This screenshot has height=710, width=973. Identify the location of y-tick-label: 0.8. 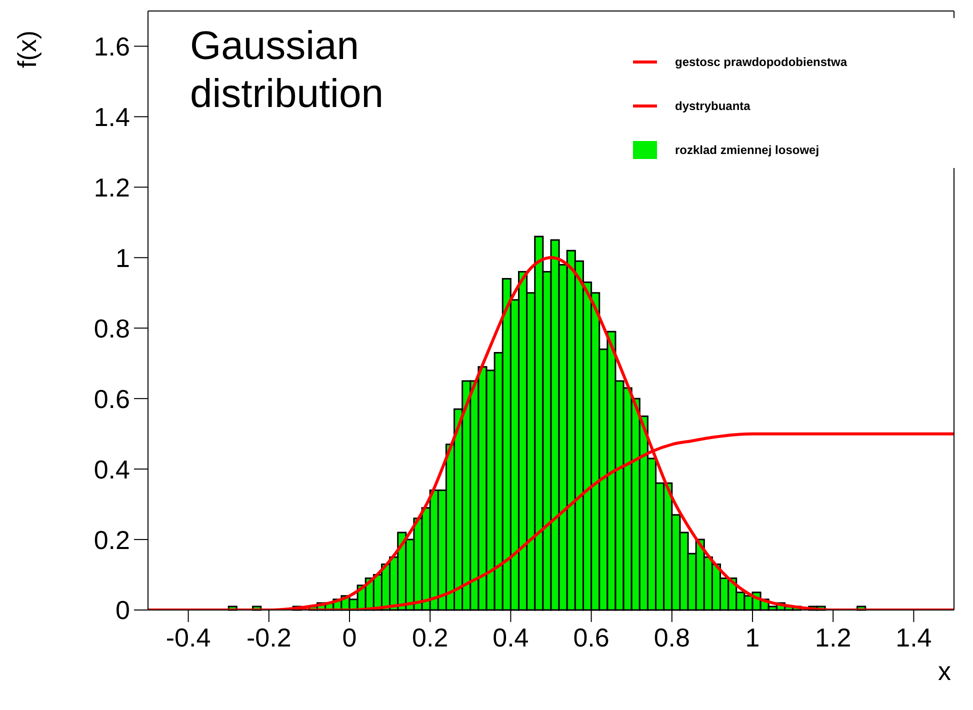
(112, 328).